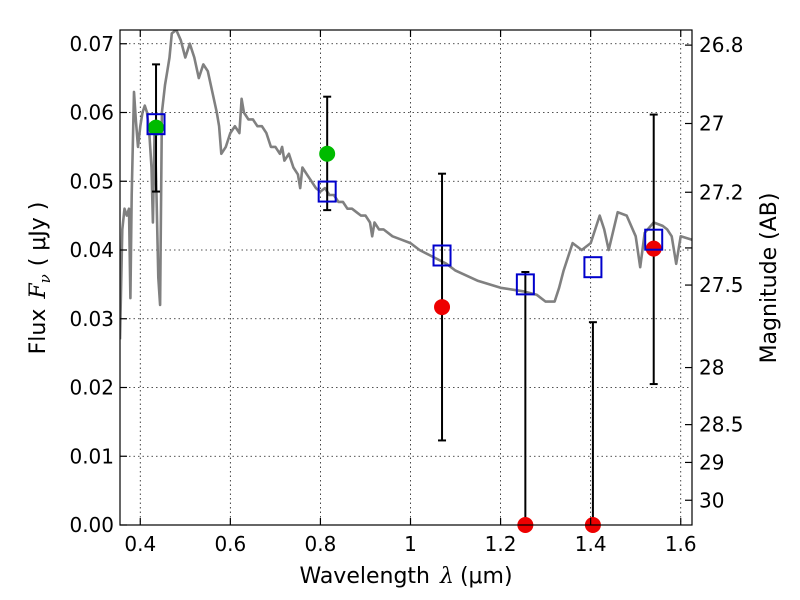 The image size is (800, 600). What do you see at coordinates (91, 113) in the screenshot?
I see `y-tick-label: 0.06` at bounding box center [91, 113].